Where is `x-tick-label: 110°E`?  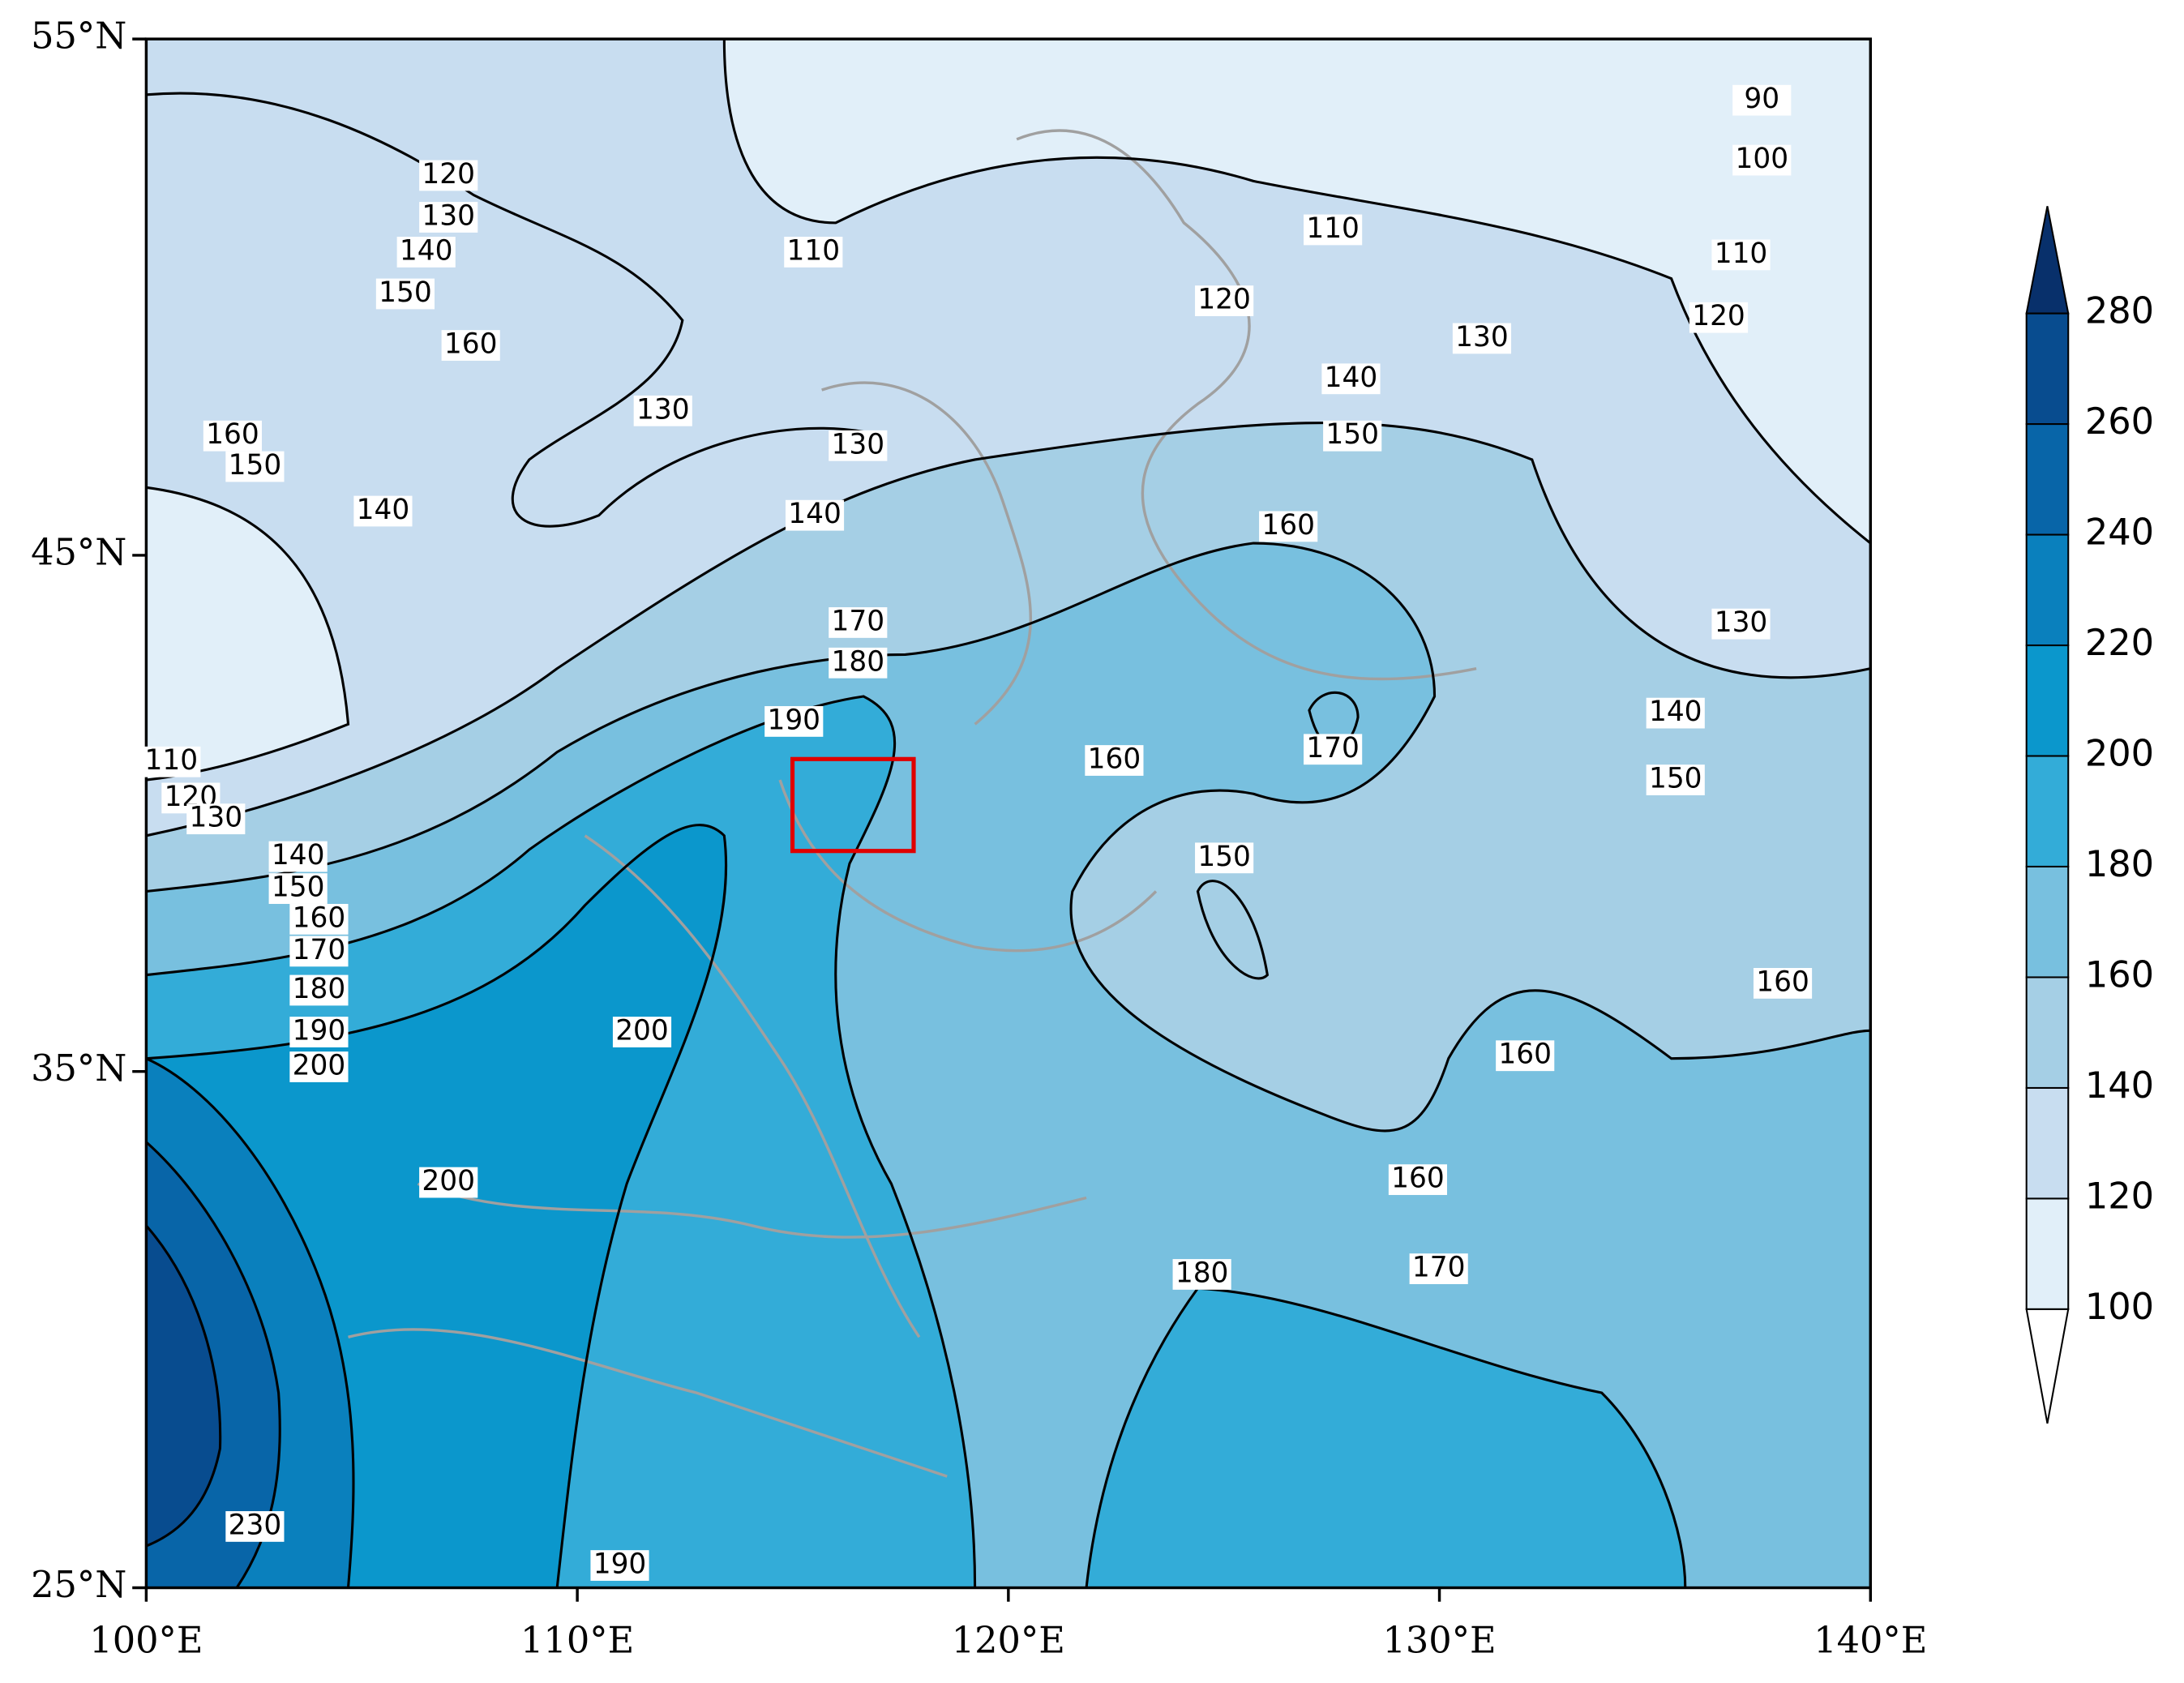 x-tick-label: 110°E is located at coordinates (577, 1641).